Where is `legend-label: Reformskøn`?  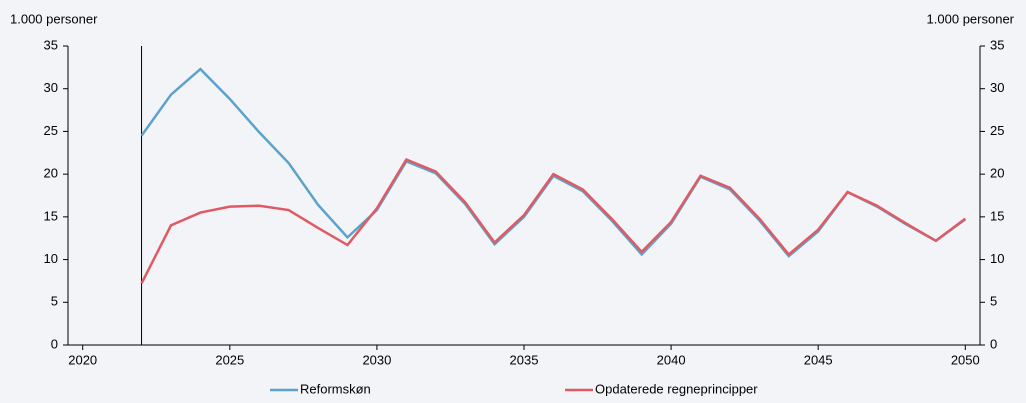
legend-label: Reformskøn is located at coordinates (335, 388).